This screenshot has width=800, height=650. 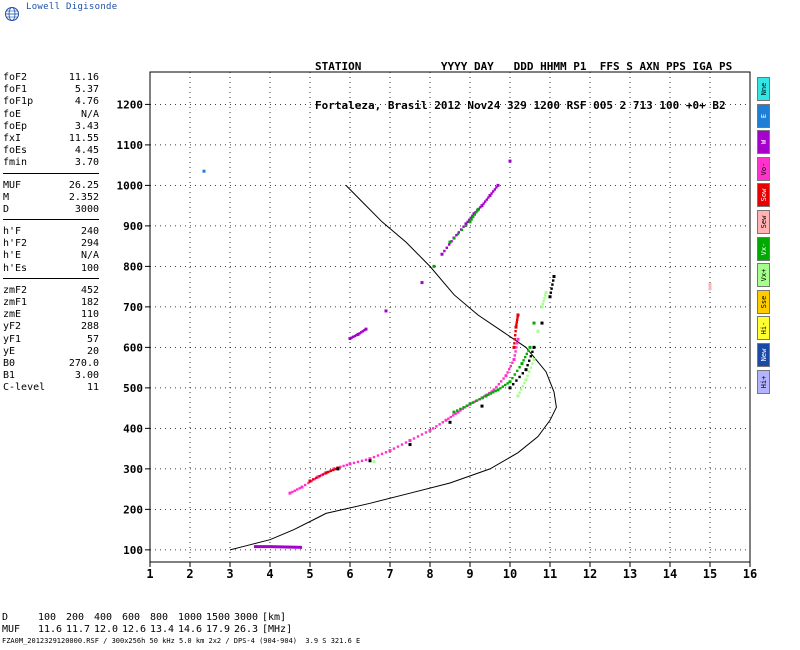 I want to click on param-value: 182, so click(x=89, y=302).